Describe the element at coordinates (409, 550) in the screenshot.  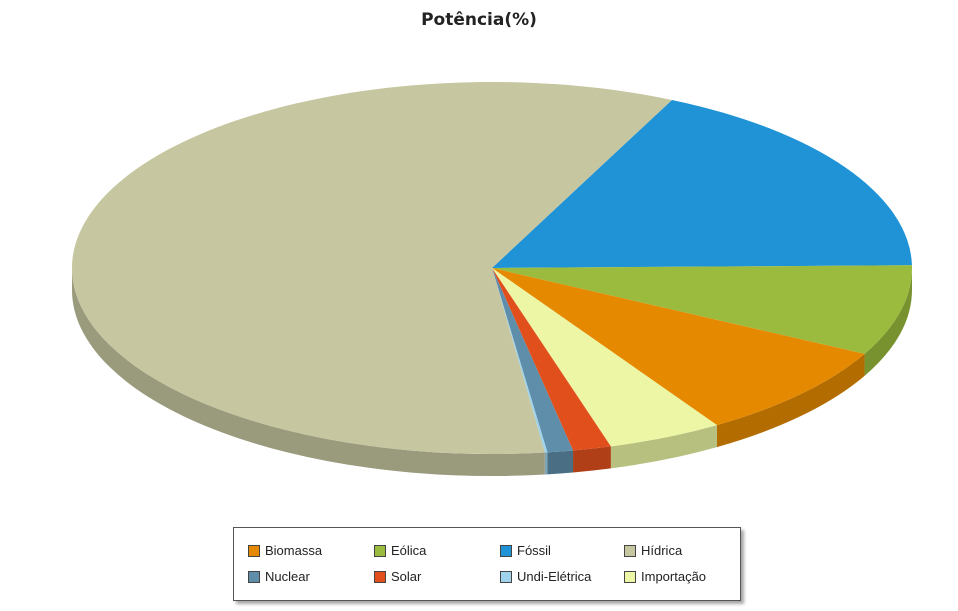
I see `legend-label: Eólica` at that location.